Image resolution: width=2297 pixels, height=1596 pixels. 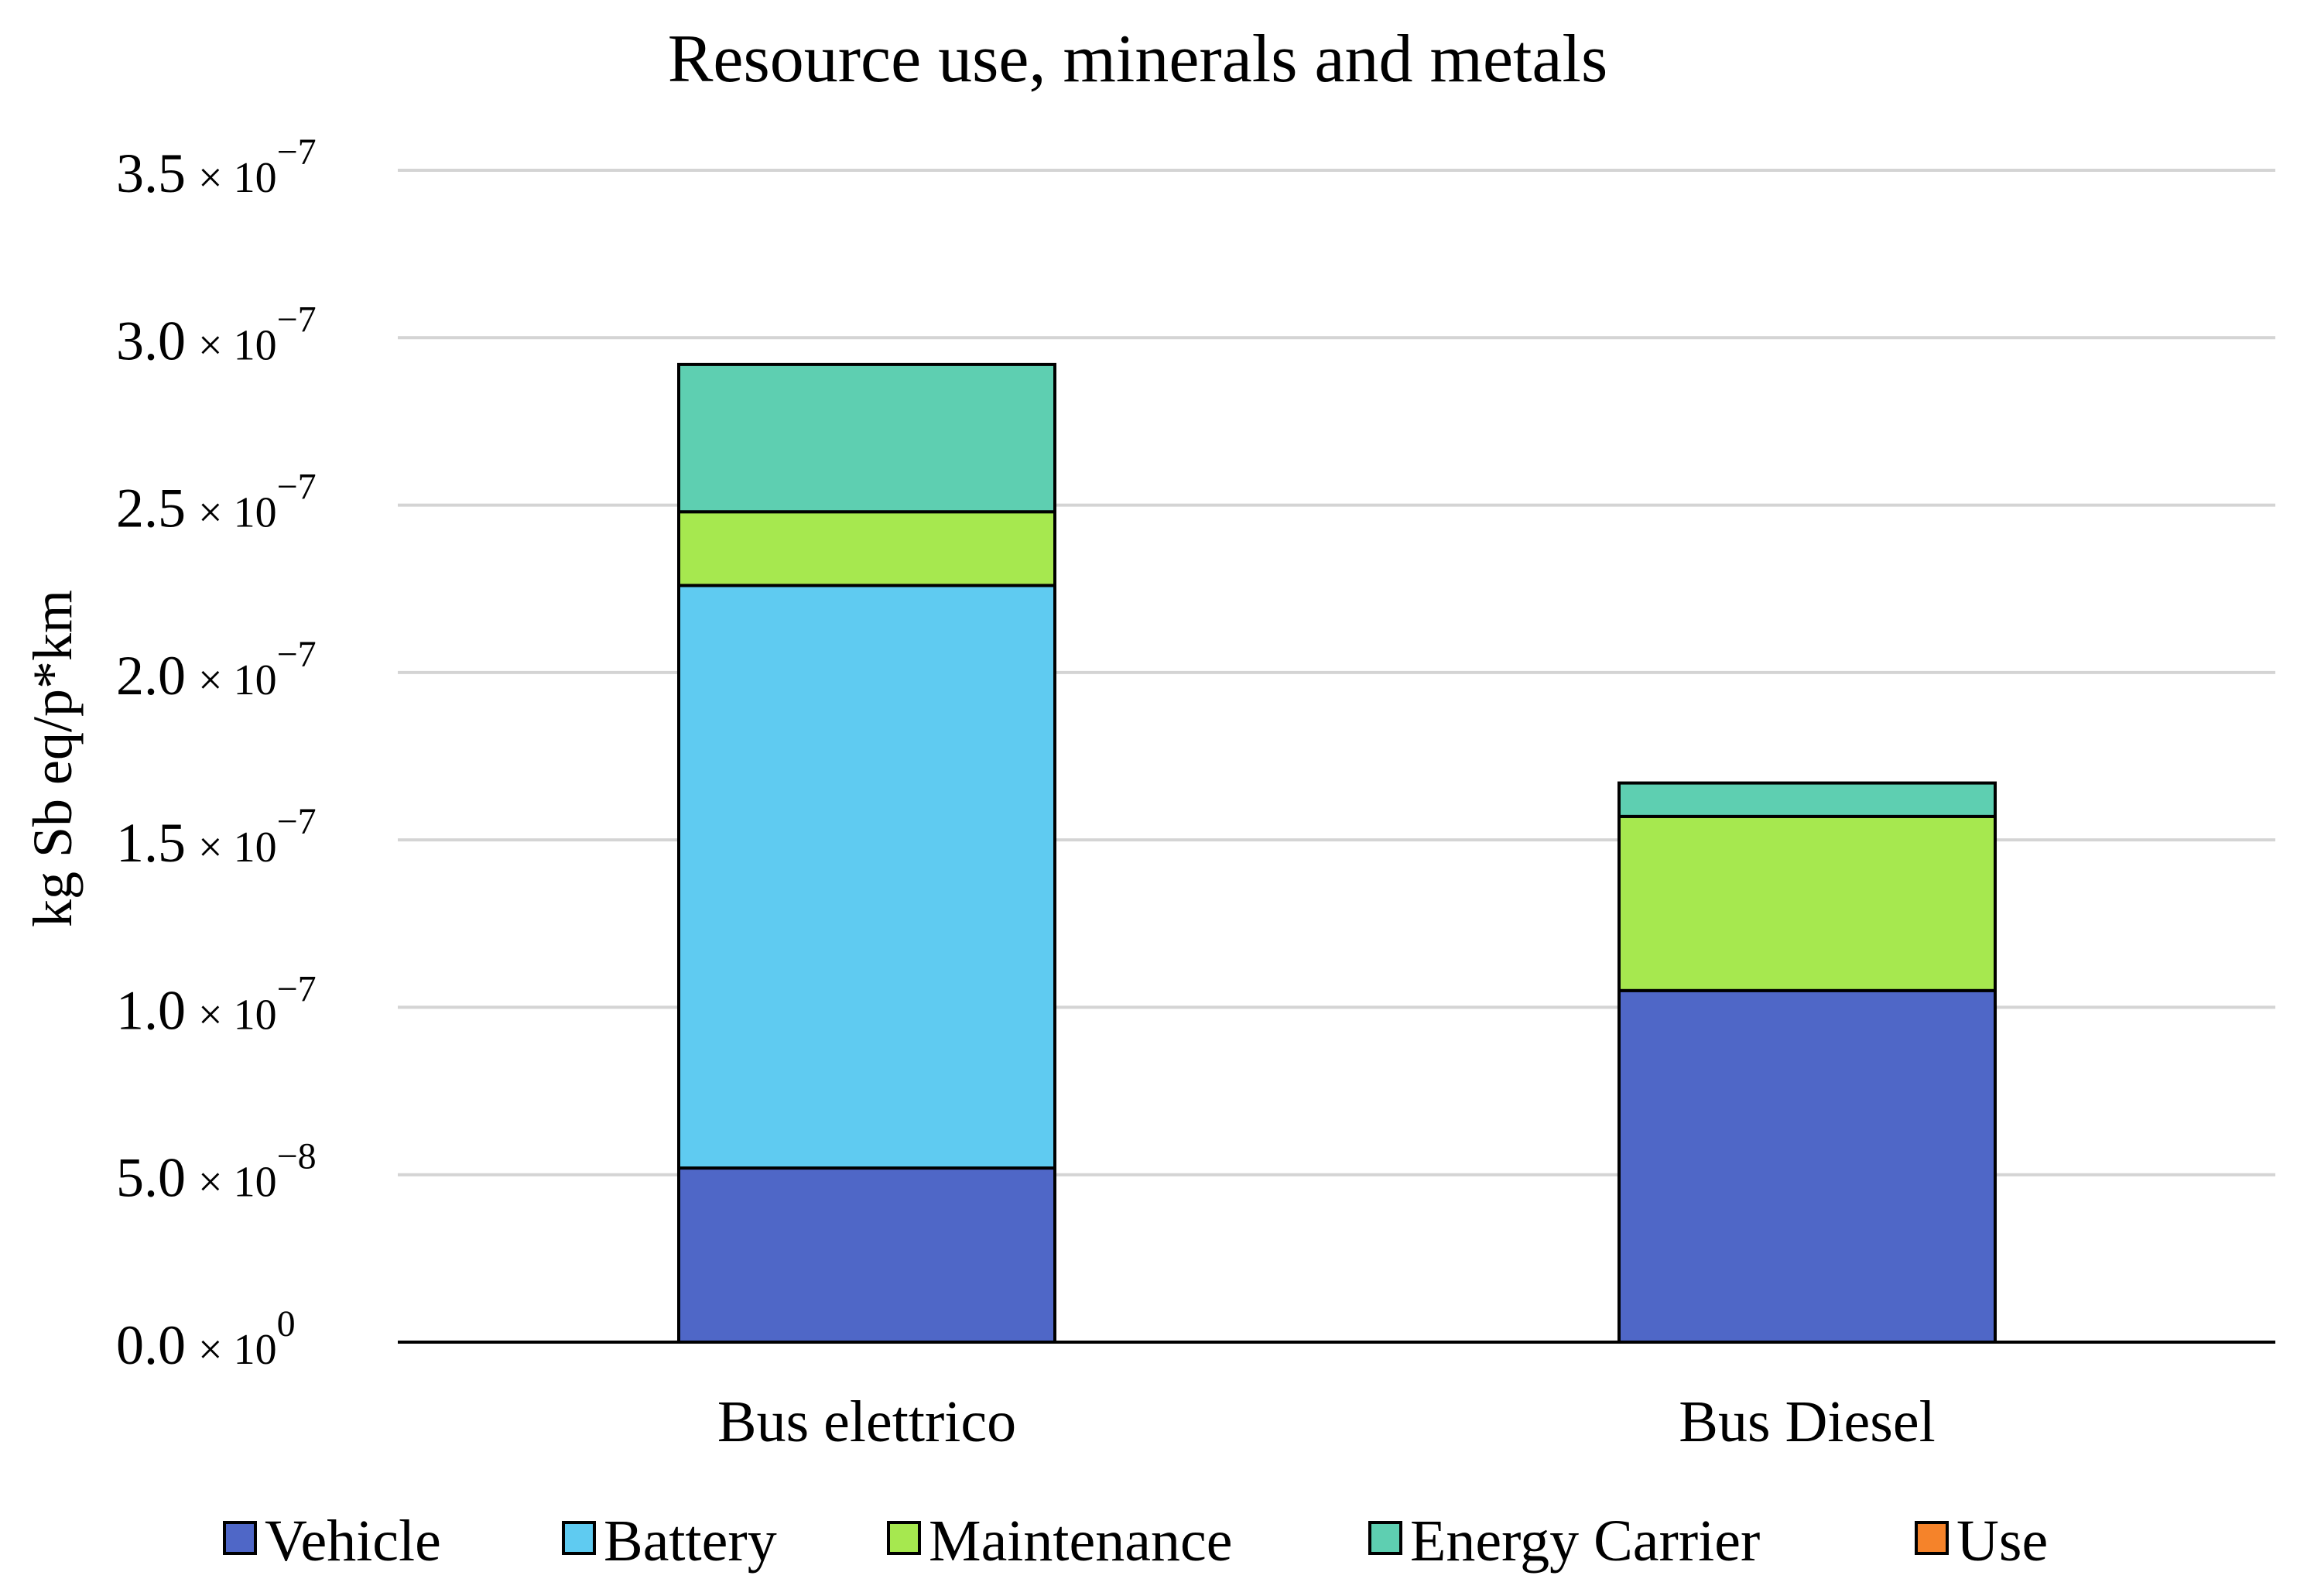 I want to click on y-tick-label: 0.0 × 100, so click(x=206, y=1339).